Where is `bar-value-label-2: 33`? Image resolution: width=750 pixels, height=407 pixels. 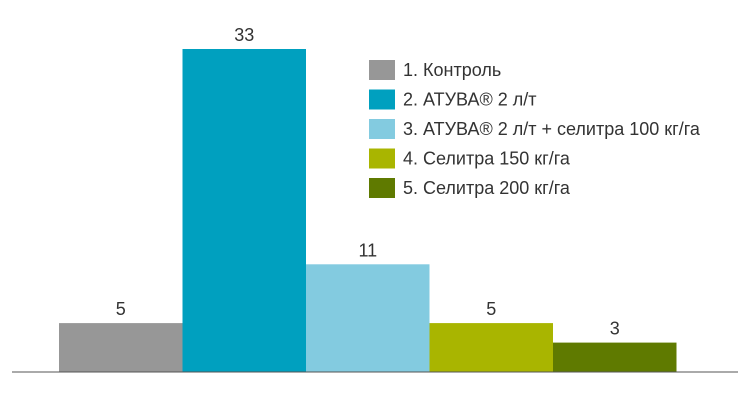
bar-value-label-2: 33 is located at coordinates (244, 35).